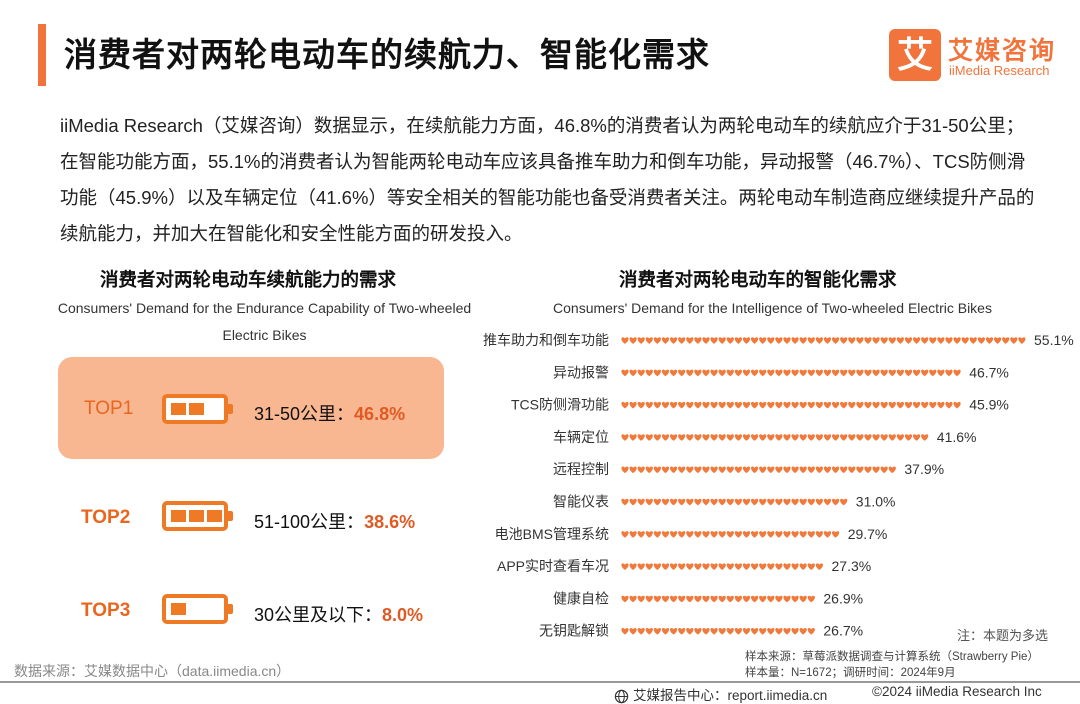  What do you see at coordinates (304, 414) in the screenshot?
I see `top1-range: 31-50公里：` at bounding box center [304, 414].